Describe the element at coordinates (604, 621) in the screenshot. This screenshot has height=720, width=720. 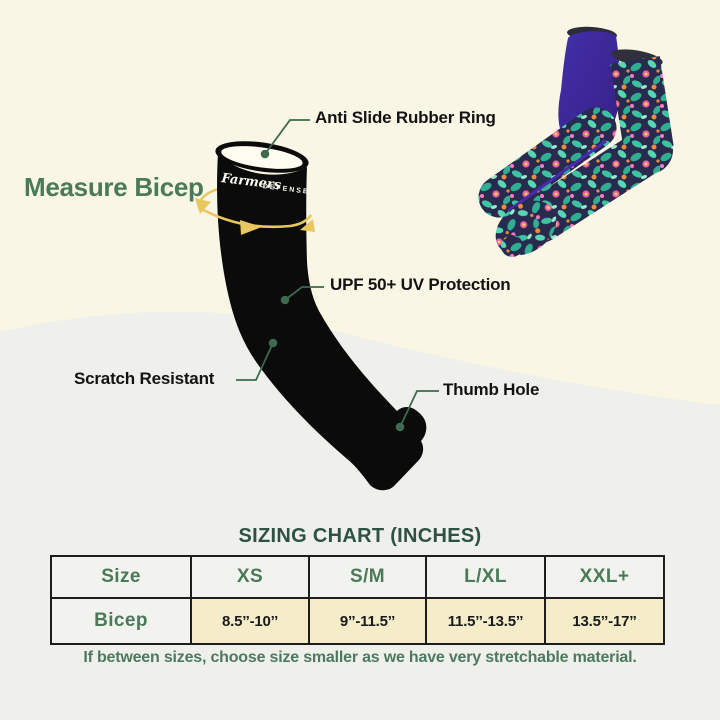
I see `bicep-value-xxl: 13.5’’-17’’` at that location.